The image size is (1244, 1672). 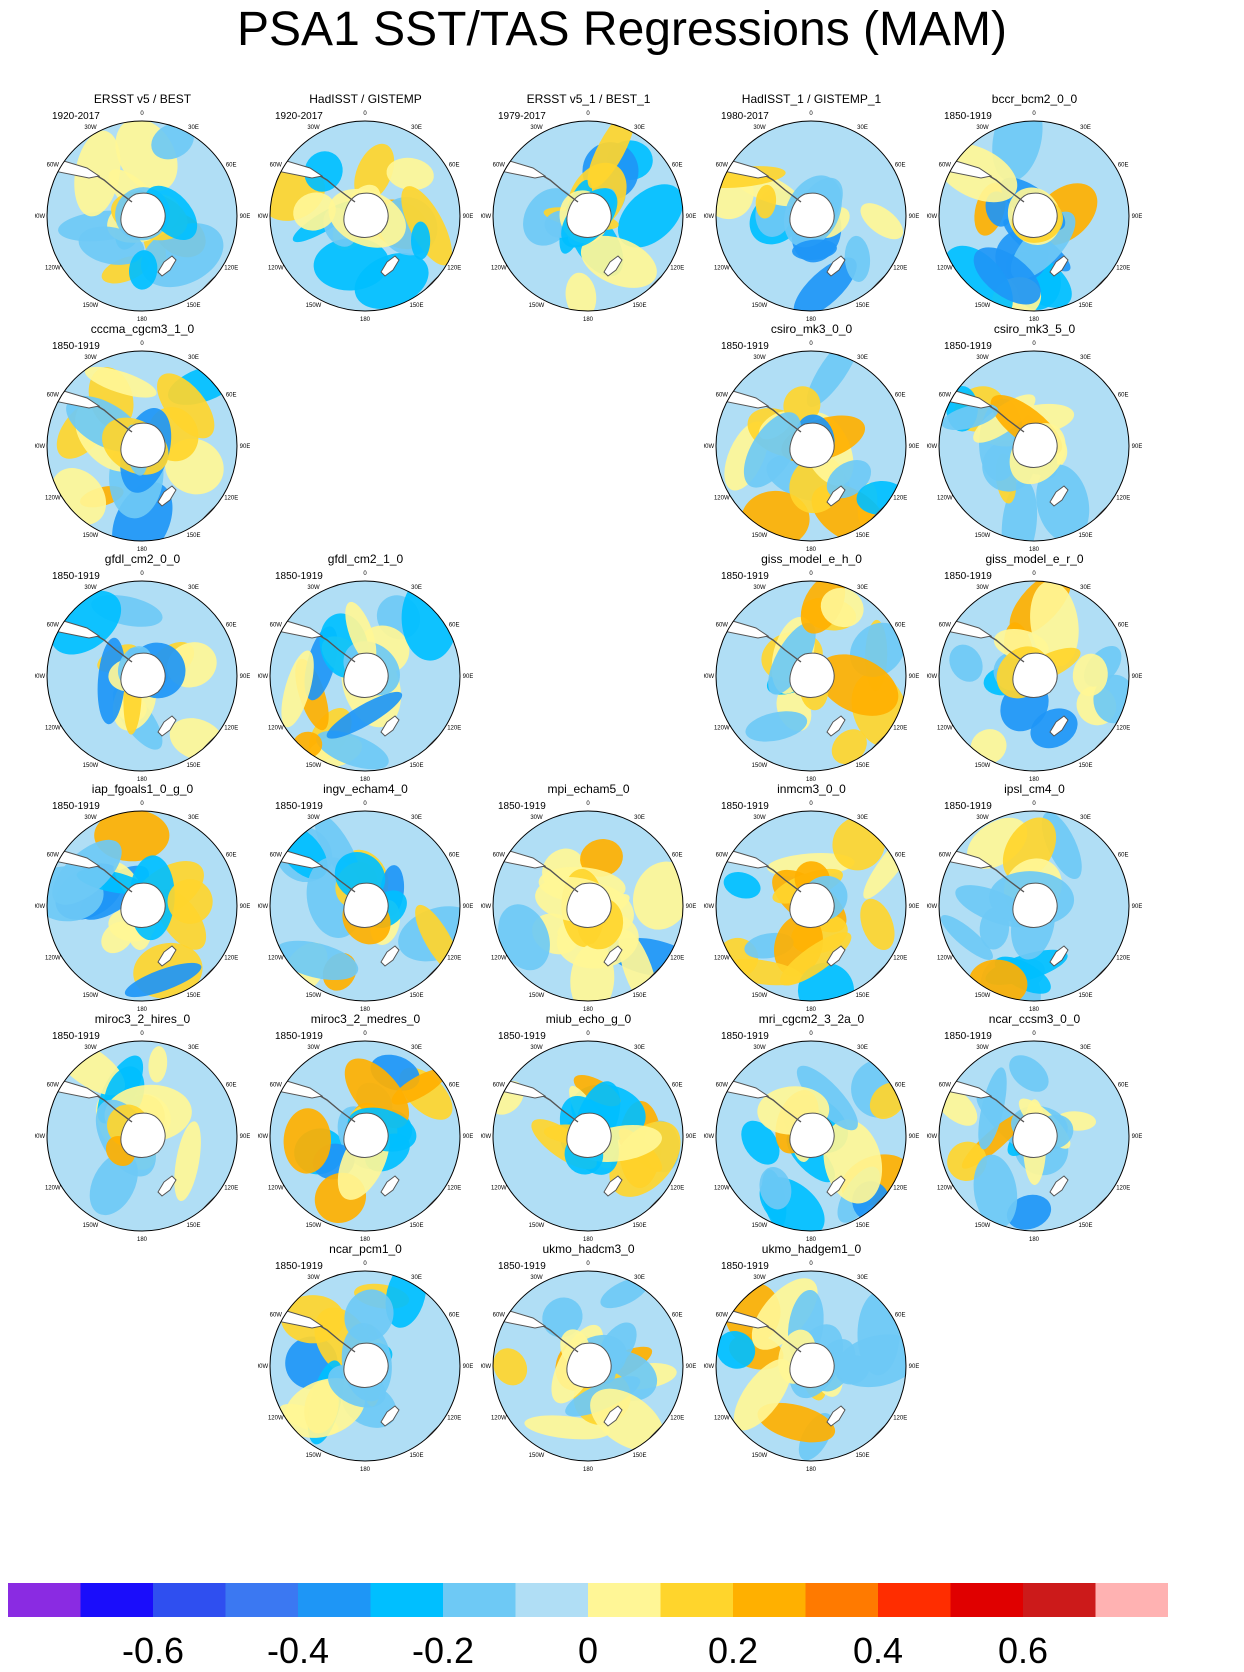 What do you see at coordinates (811, 559) in the screenshot?
I see `panel-title: giss_model_e_h_0` at bounding box center [811, 559].